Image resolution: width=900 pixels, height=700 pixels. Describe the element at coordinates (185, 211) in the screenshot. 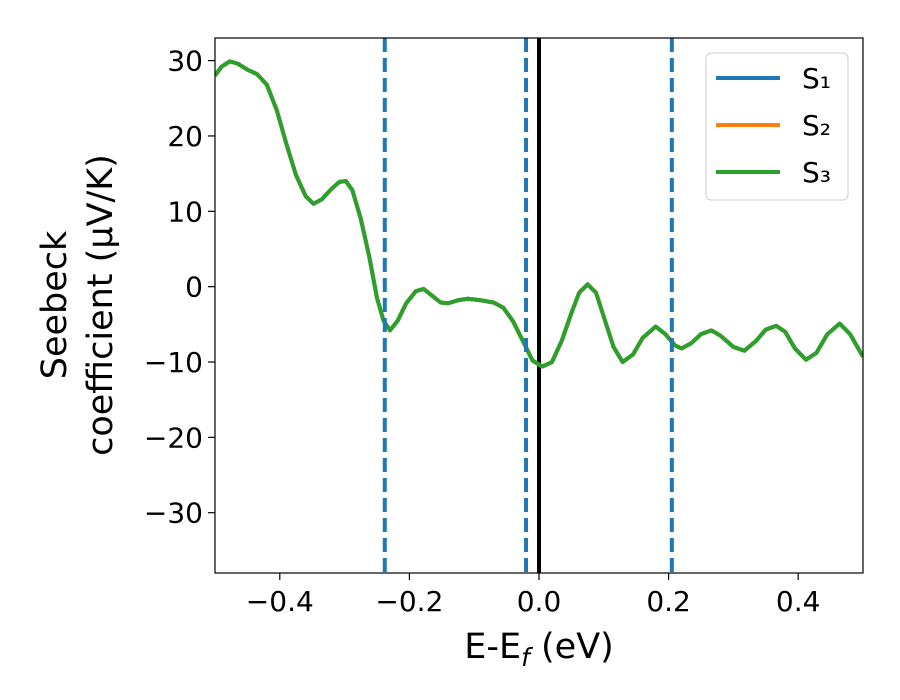

I see `y-tick-label: 10` at that location.